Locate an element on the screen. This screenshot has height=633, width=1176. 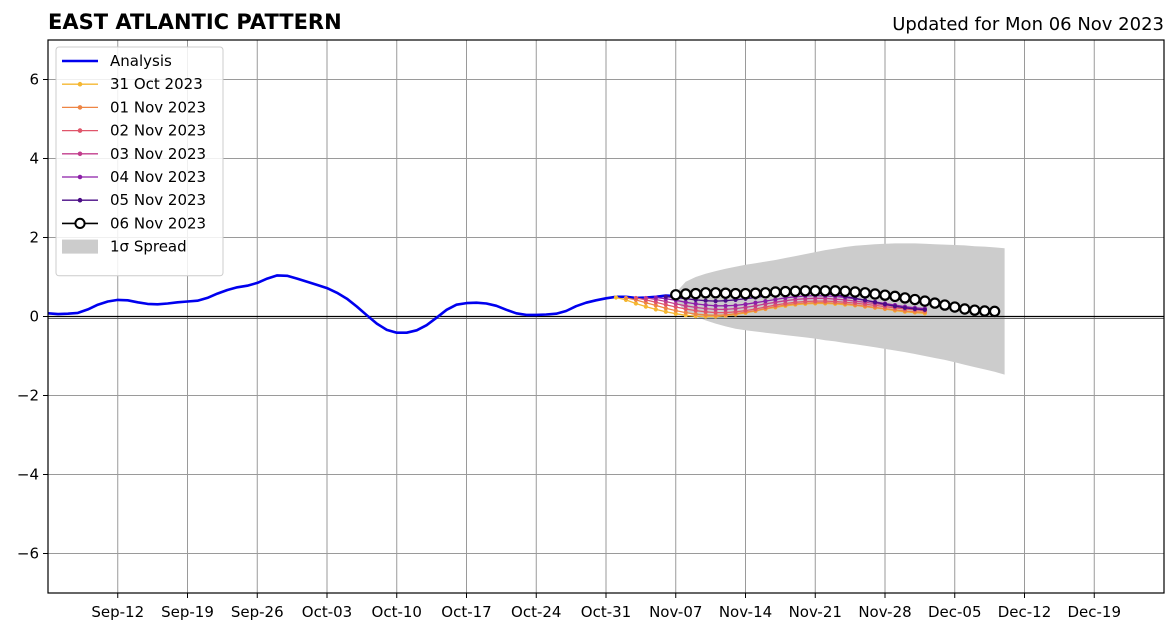
spread-band is located at coordinates (840, 309).